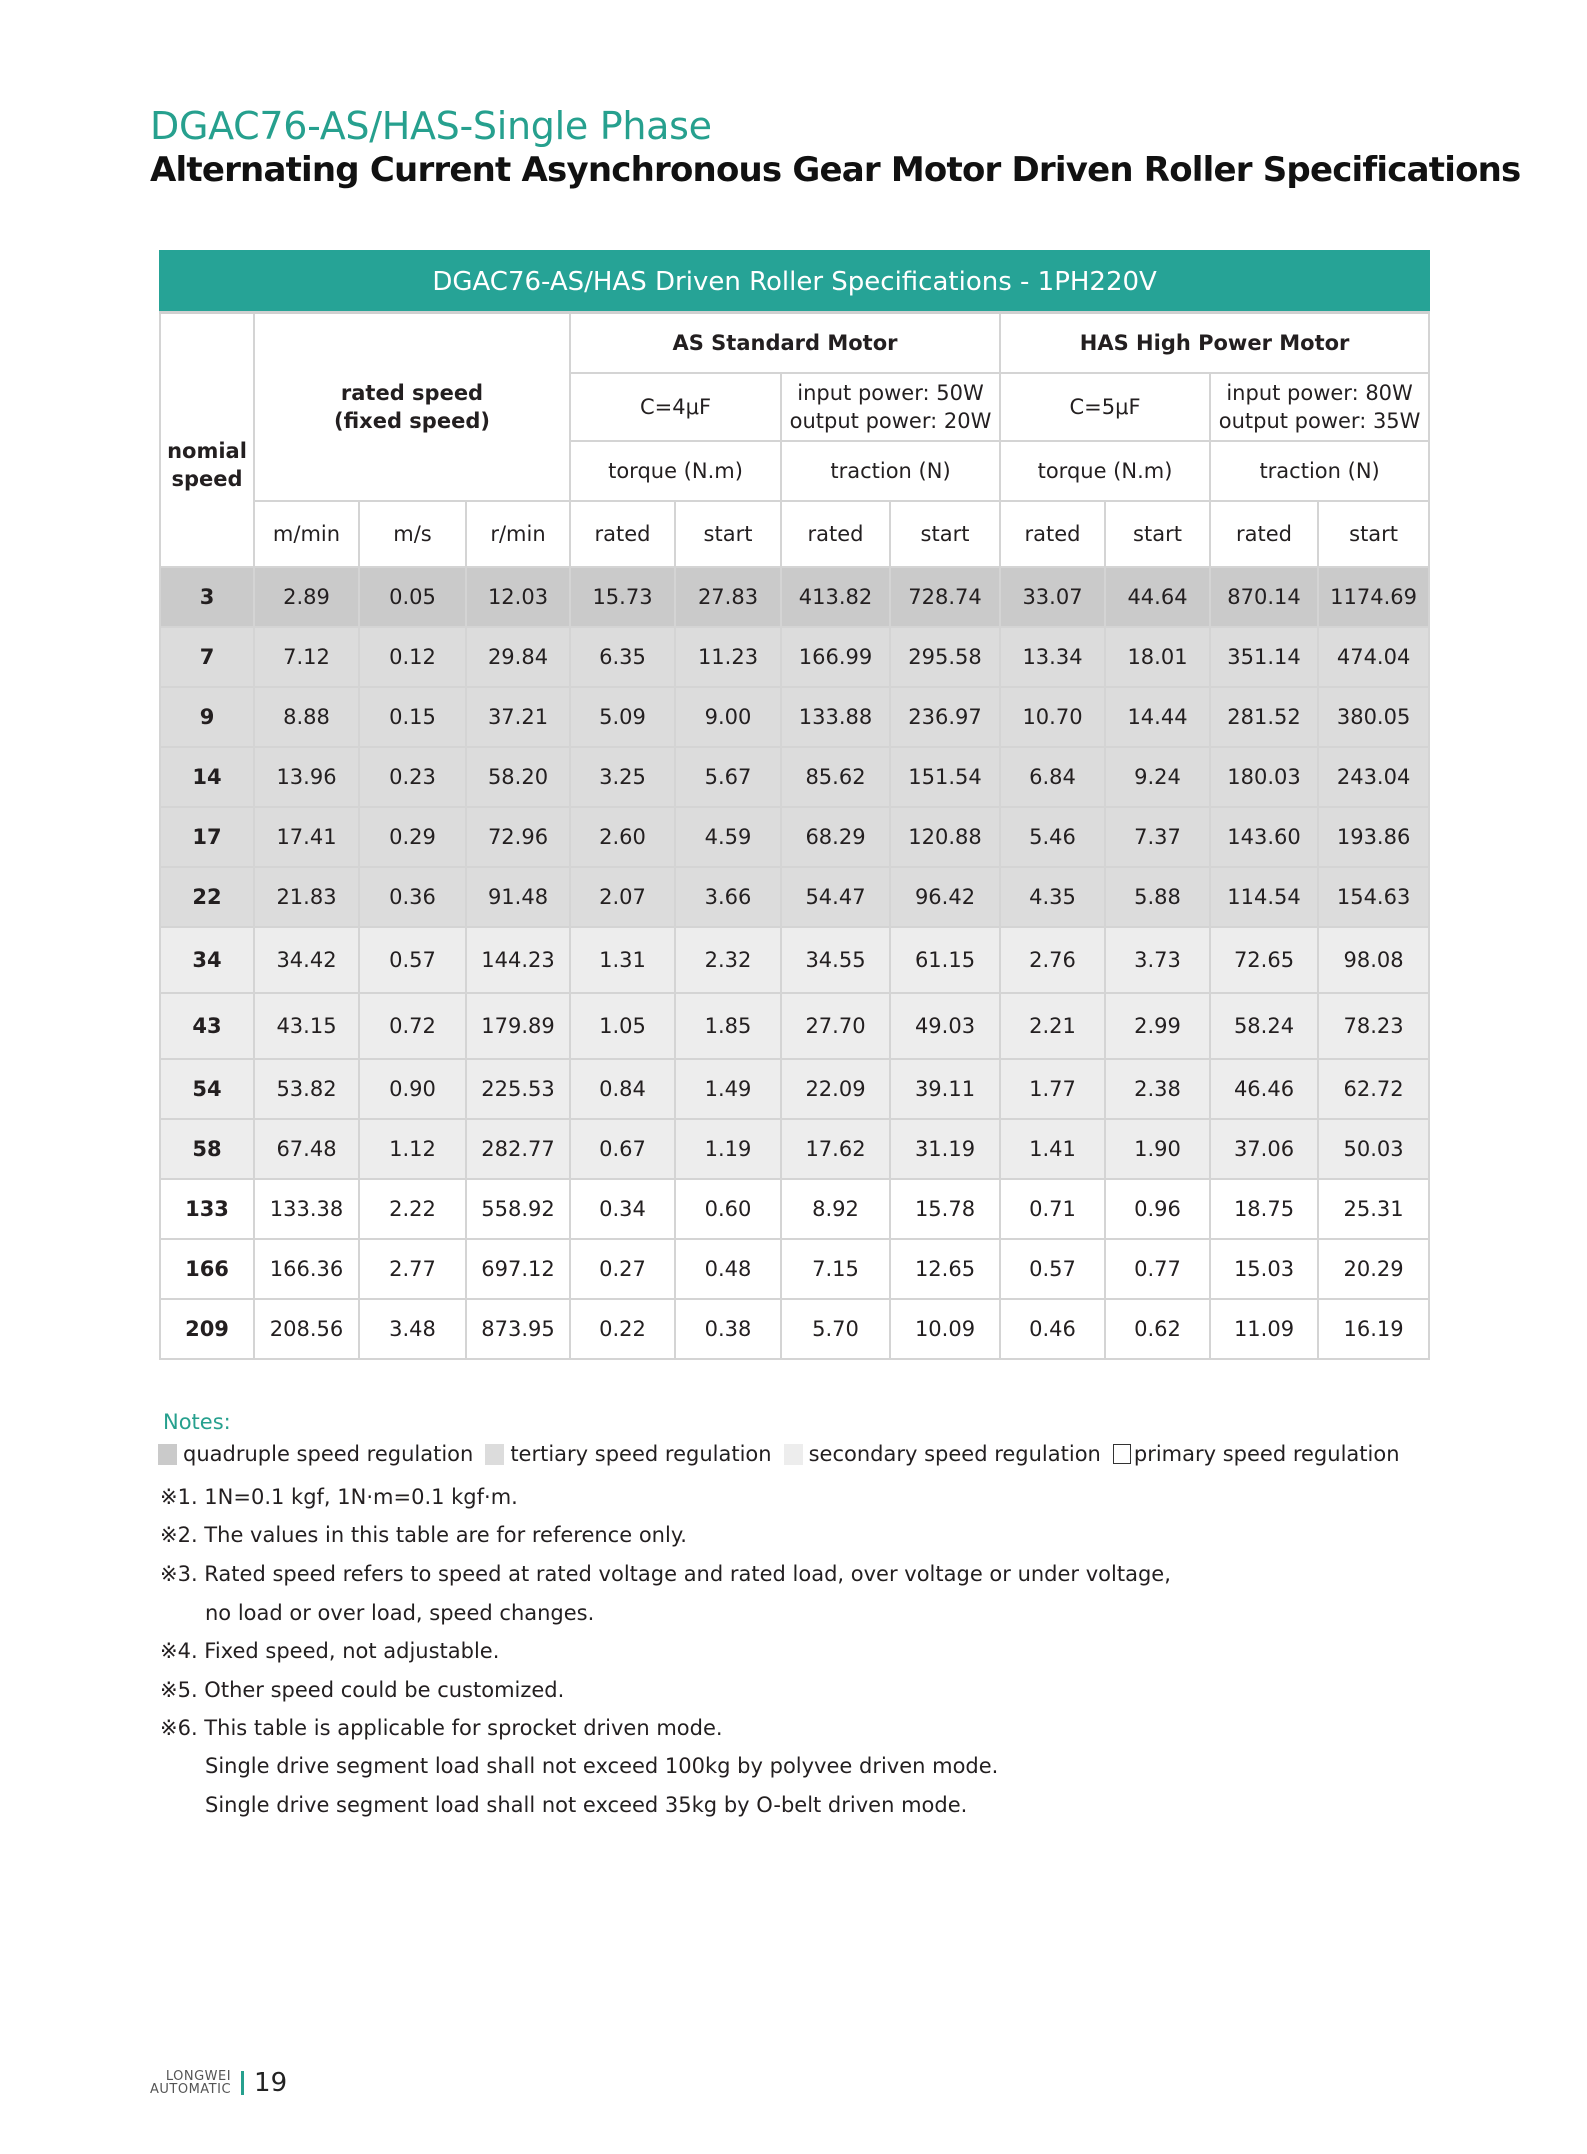 Image resolution: width=1587 pixels, height=2154 pixels. What do you see at coordinates (890, 471) in the screenshot?
I see `header-as-traction: traction (N)` at bounding box center [890, 471].